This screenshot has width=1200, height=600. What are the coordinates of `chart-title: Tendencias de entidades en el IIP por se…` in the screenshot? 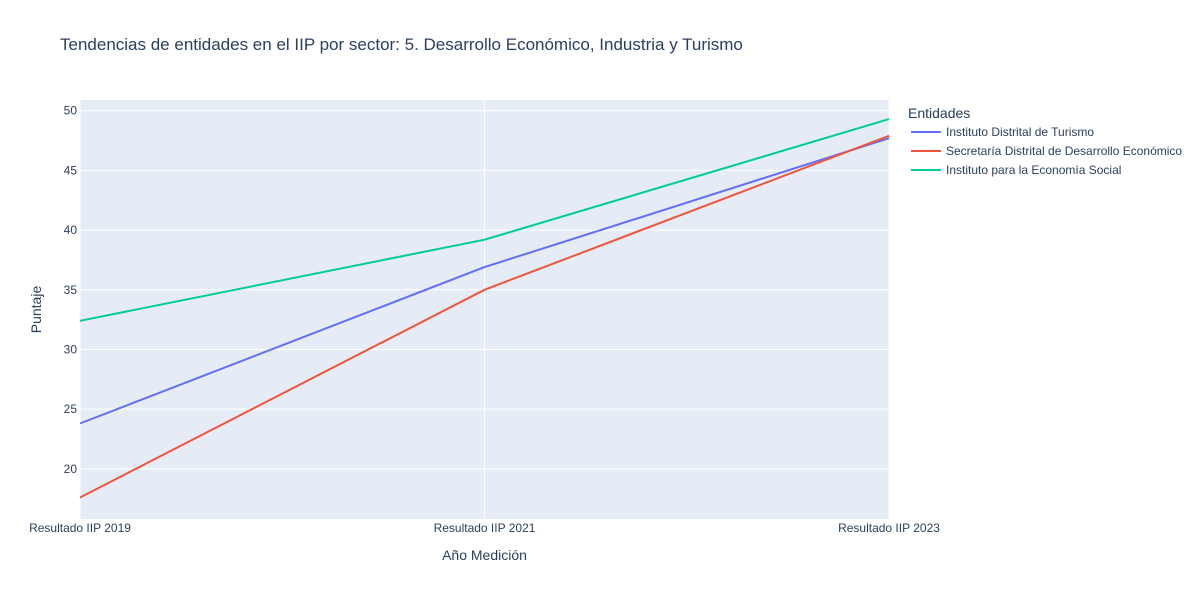 It's located at (401, 44).